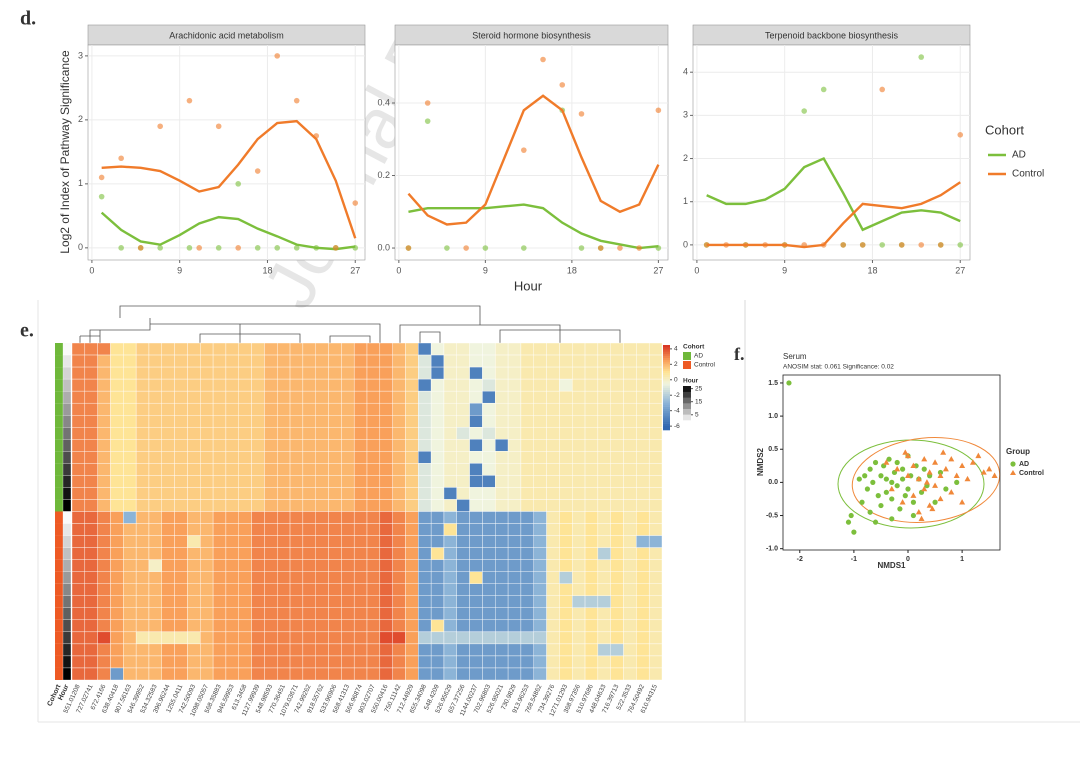  What do you see at coordinates (677, 426) in the screenshot?
I see `colorbar-label: -6` at bounding box center [677, 426].